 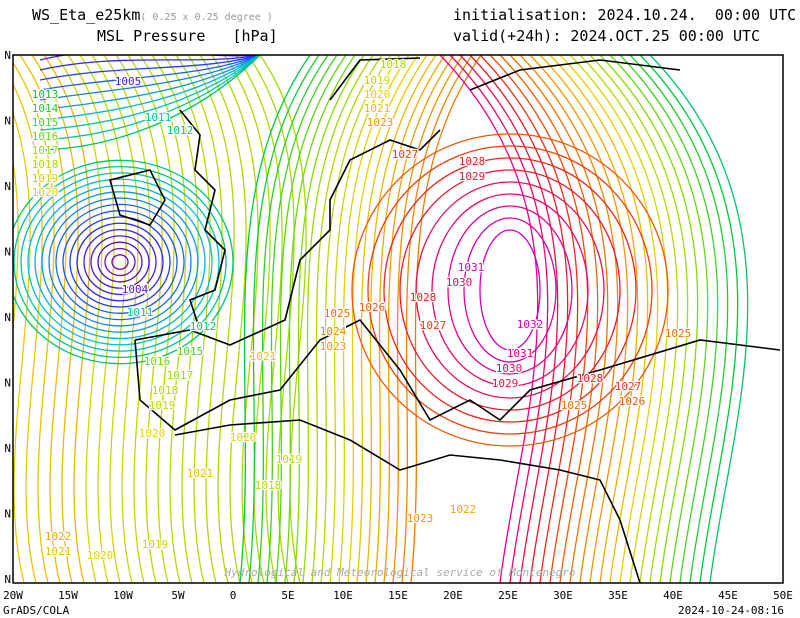 What do you see at coordinates (287, 595) in the screenshot?
I see `lon-tick-label: 5E` at bounding box center [287, 595].